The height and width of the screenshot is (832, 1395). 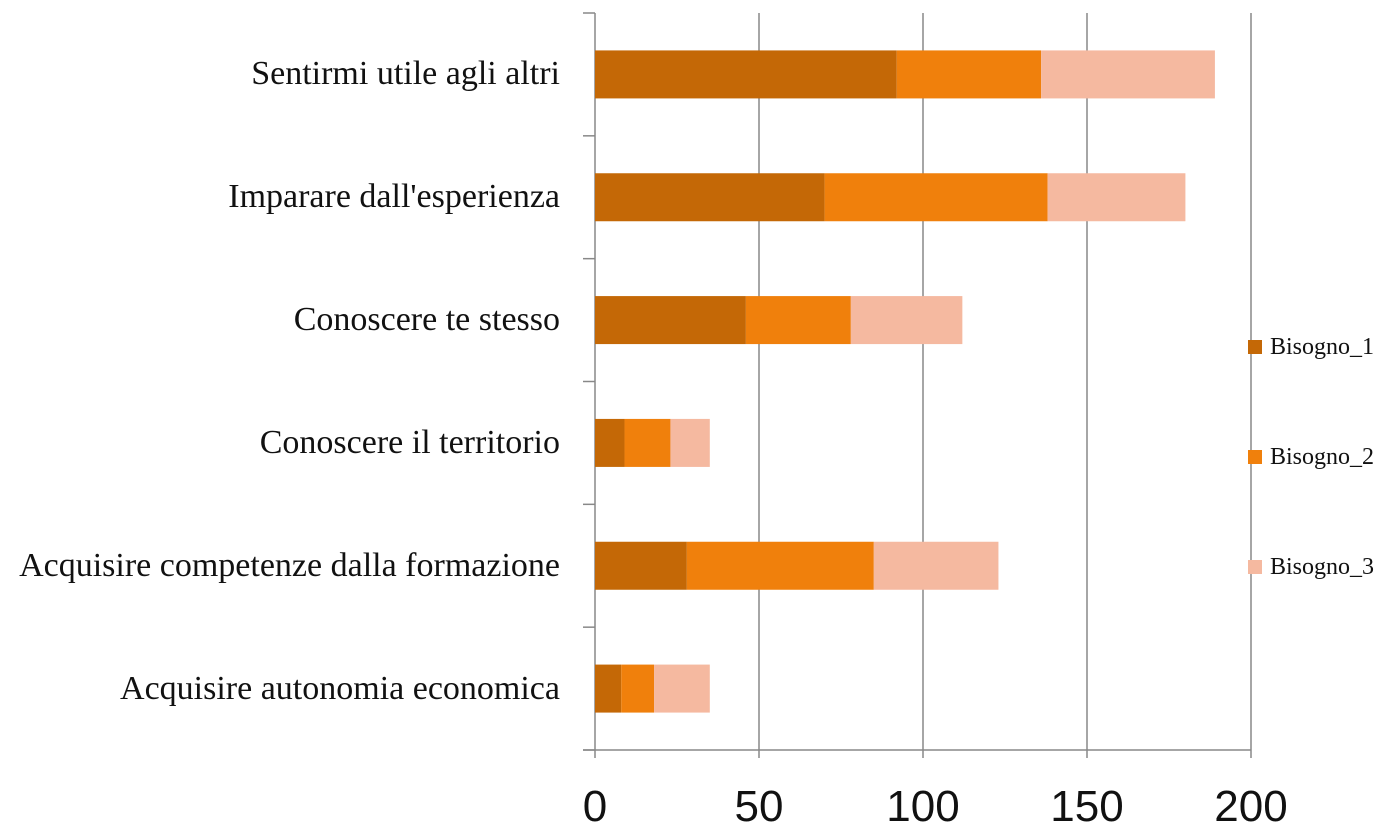 What do you see at coordinates (1322, 567) in the screenshot?
I see `legend-label: Bisogno_3` at bounding box center [1322, 567].